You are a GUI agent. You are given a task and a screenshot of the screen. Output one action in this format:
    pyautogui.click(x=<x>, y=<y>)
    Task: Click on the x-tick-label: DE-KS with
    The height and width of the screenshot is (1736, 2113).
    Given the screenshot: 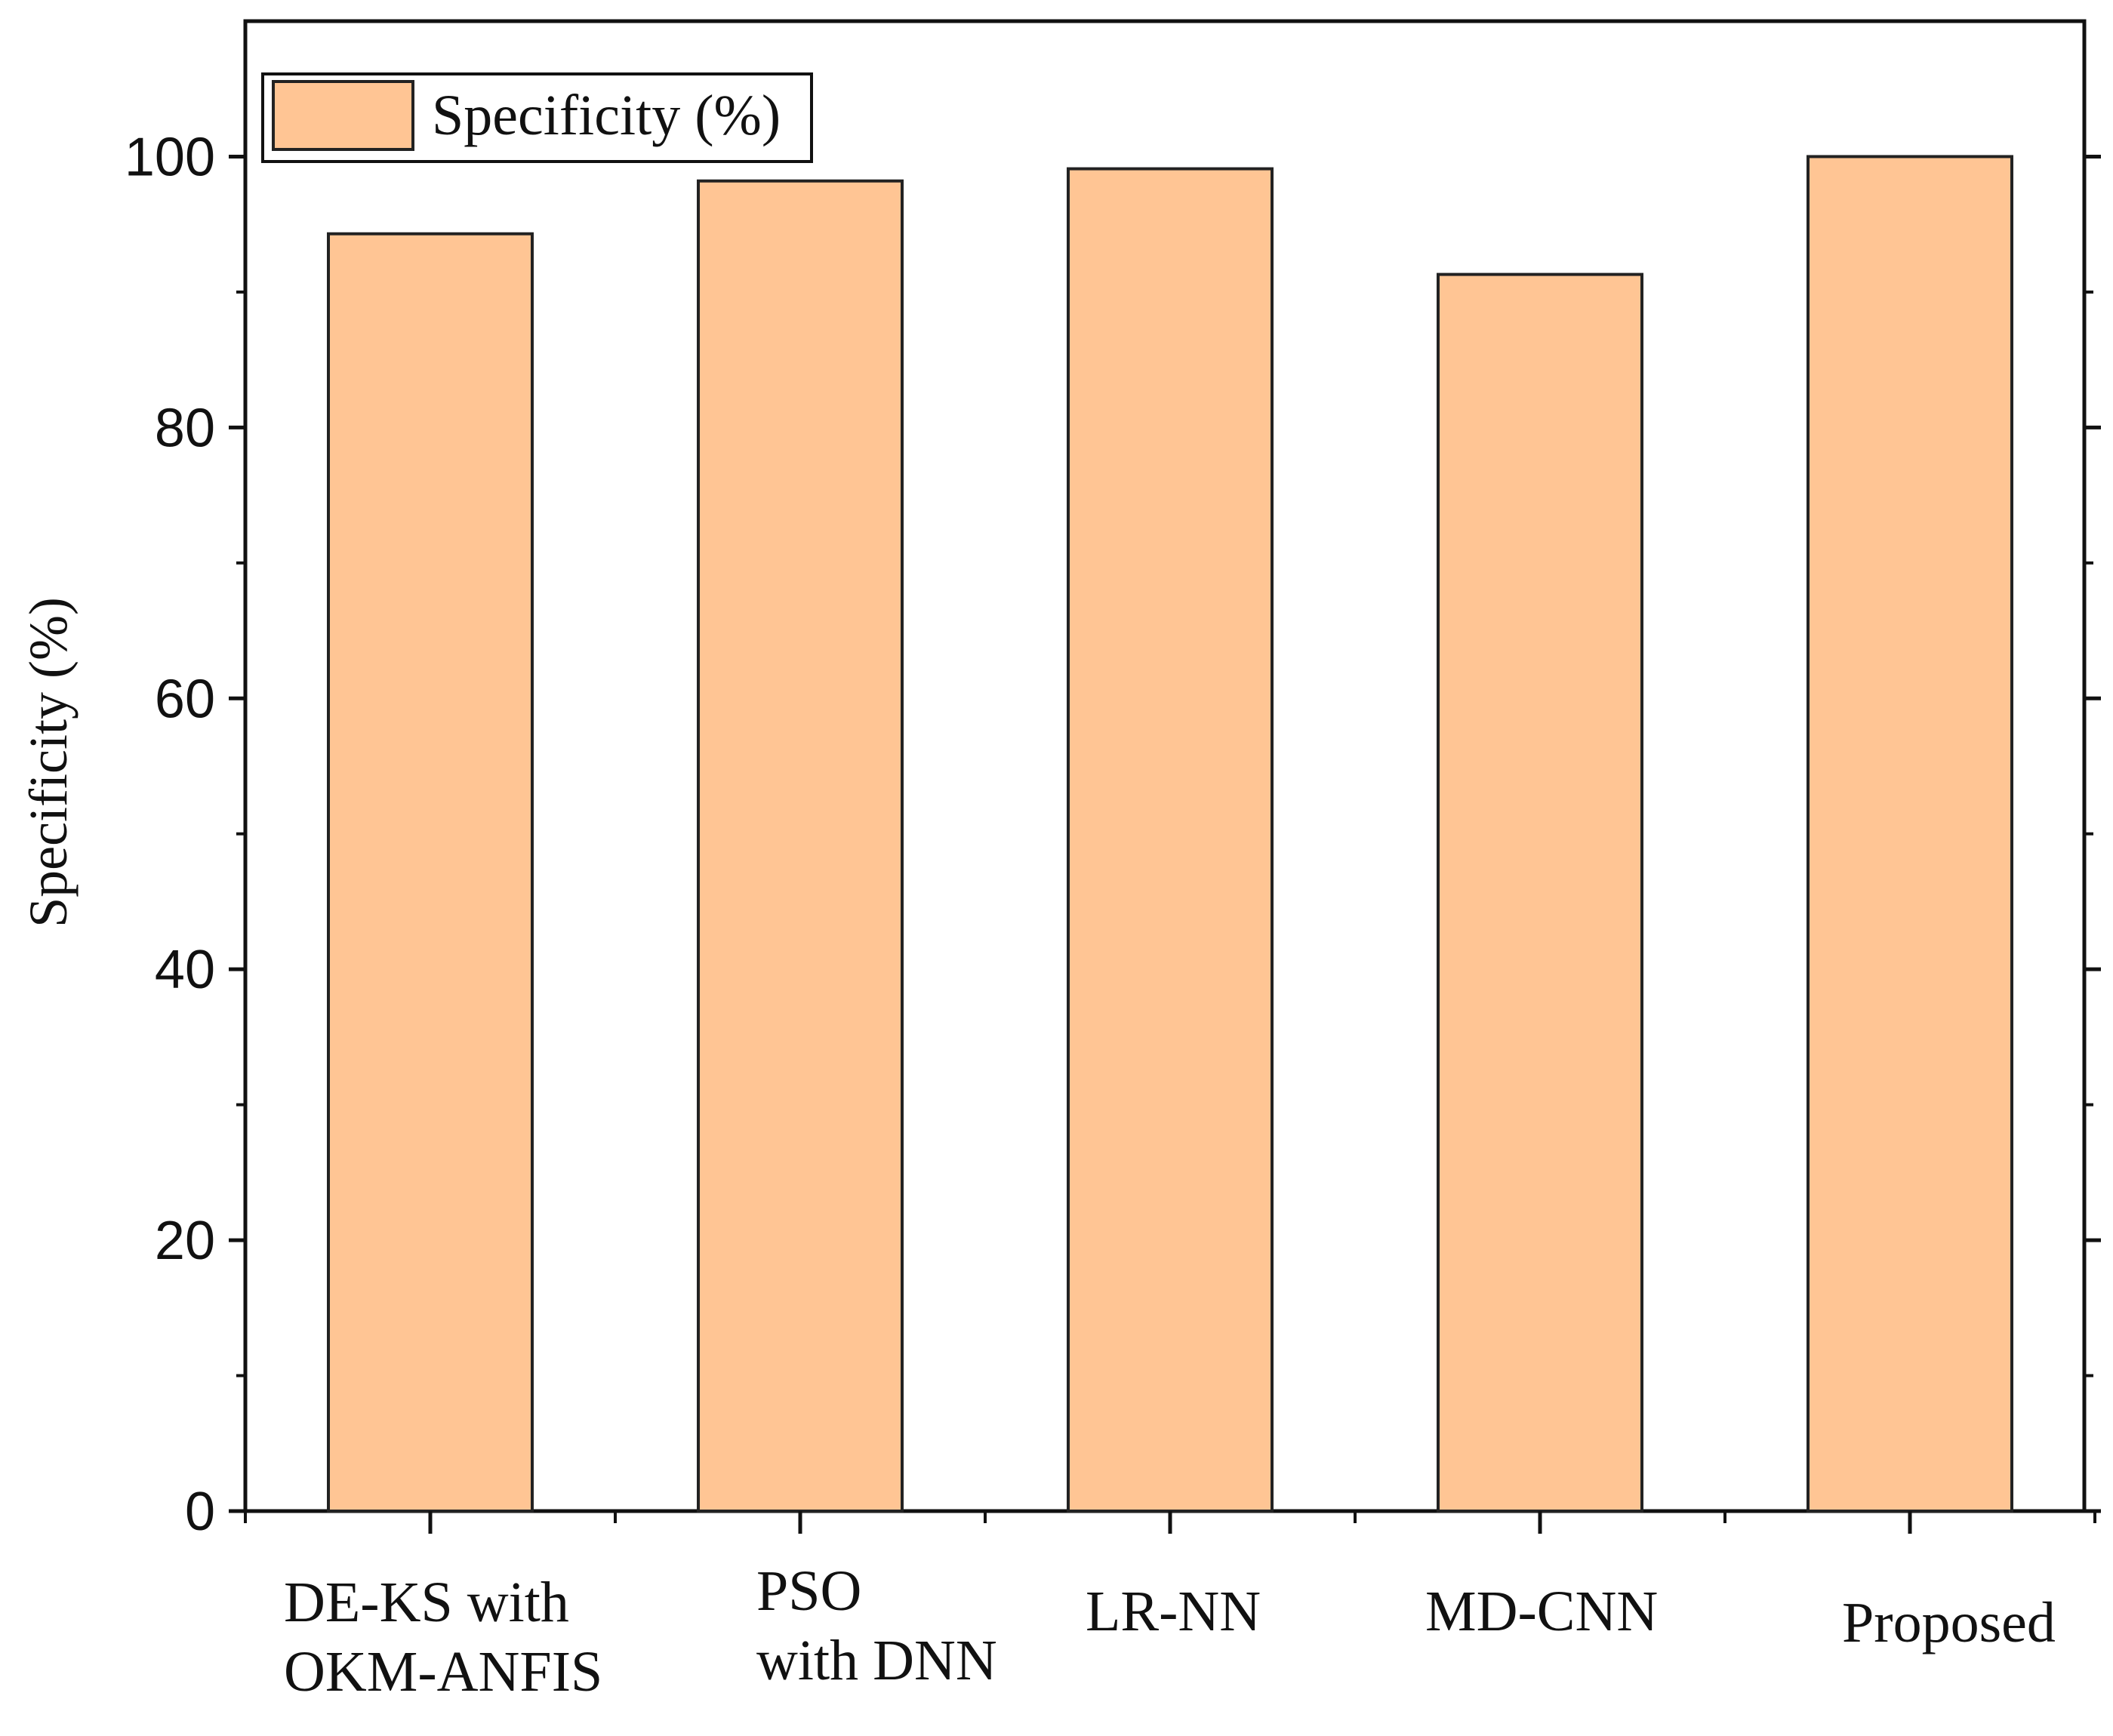 What is the action you would take?
    pyautogui.click(x=427, y=1602)
    